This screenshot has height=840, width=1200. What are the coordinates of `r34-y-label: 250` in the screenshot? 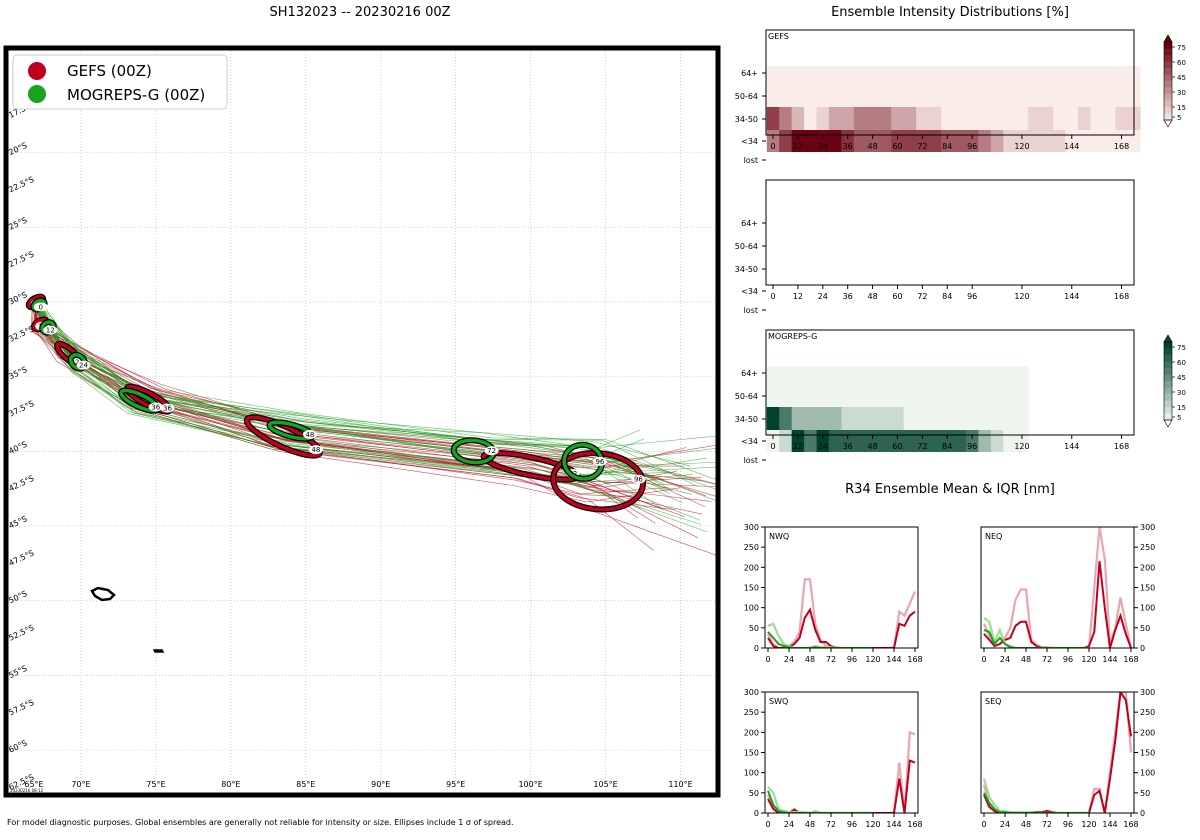 It's located at (1147, 712).